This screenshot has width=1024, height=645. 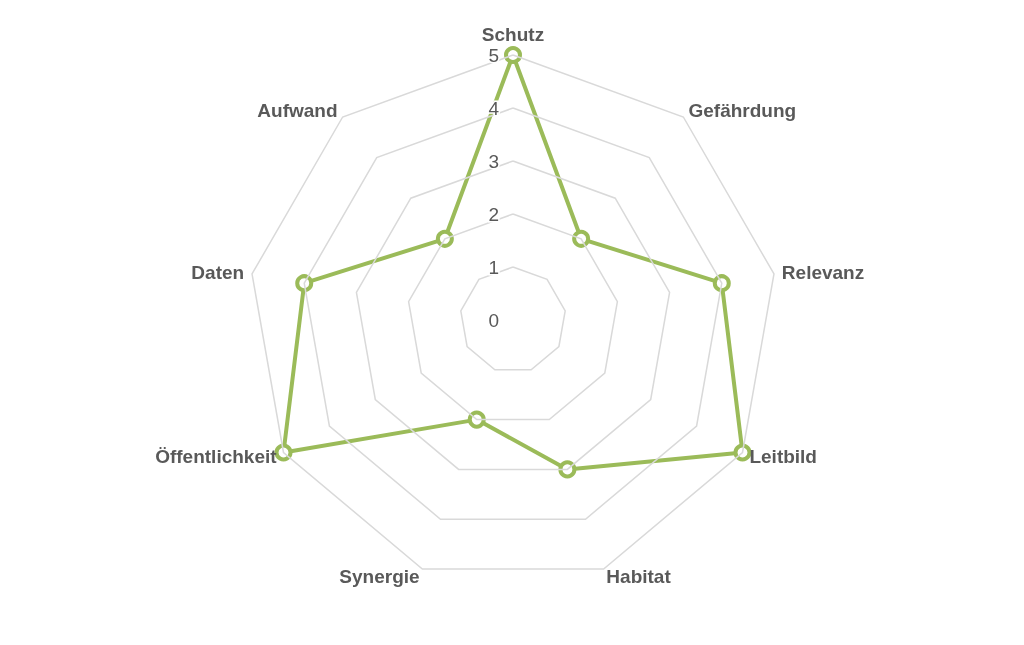 What do you see at coordinates (493, 55) in the screenshot?
I see `y-tick-label: 5` at bounding box center [493, 55].